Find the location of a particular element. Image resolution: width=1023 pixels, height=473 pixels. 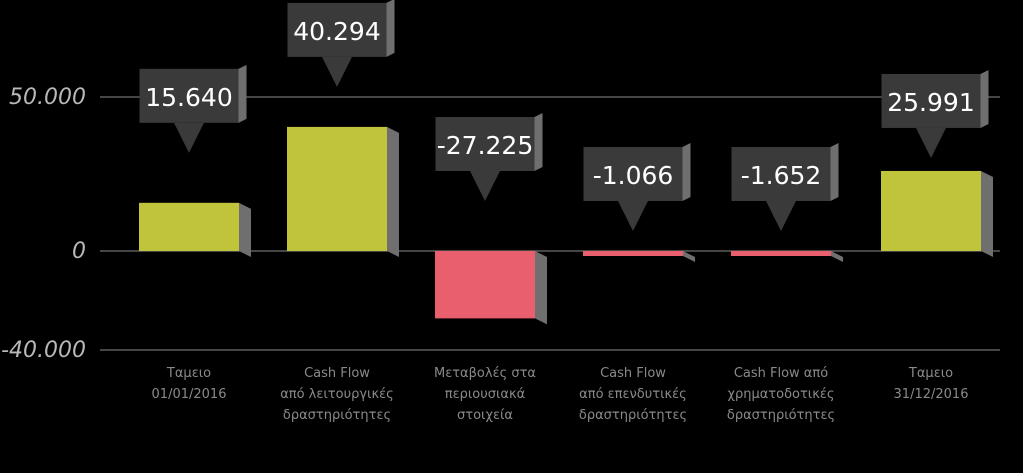

category-label-line: χρηματοδοτικές is located at coordinates (780, 394).